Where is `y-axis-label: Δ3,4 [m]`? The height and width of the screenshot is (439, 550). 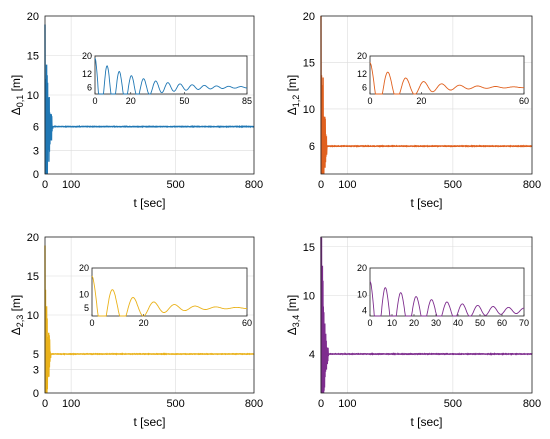
y-axis-label: Δ3,4 [m] is located at coordinates (293, 315).